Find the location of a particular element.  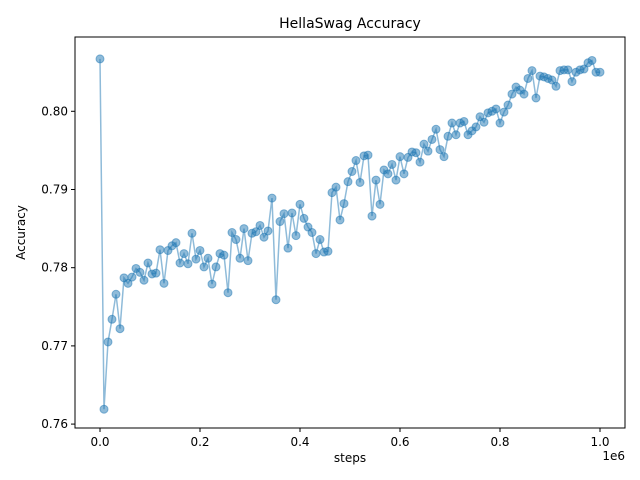

y-tick-label: 0.80 is located at coordinates (54, 111).